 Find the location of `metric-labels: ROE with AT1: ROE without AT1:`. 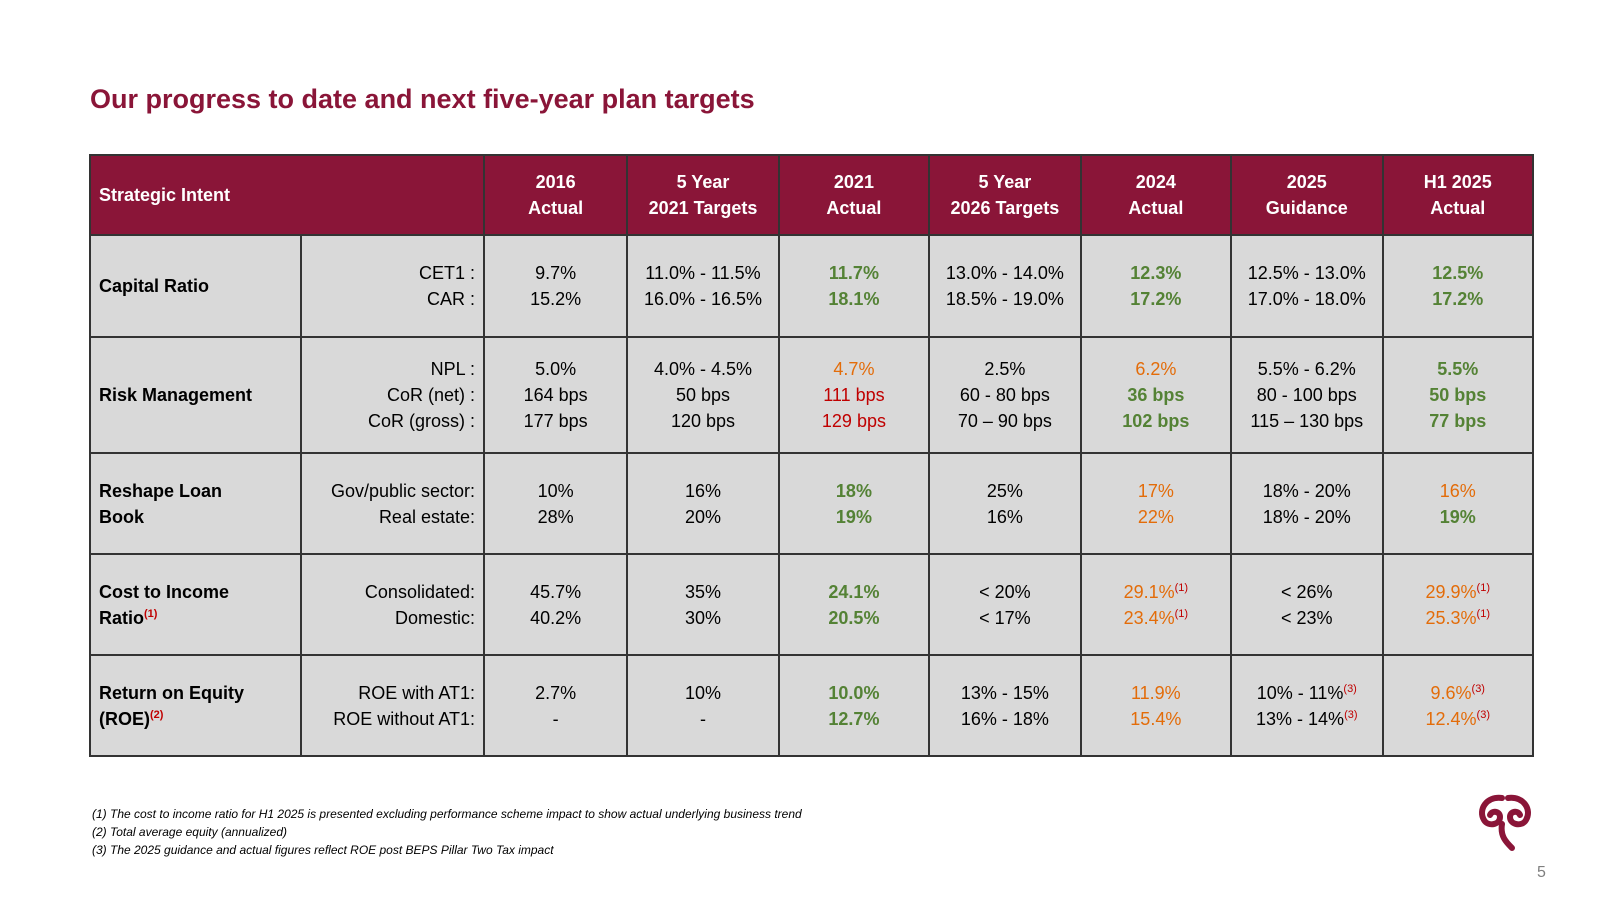

metric-labels: ROE with AT1: ROE without AT1: is located at coordinates (392, 705).